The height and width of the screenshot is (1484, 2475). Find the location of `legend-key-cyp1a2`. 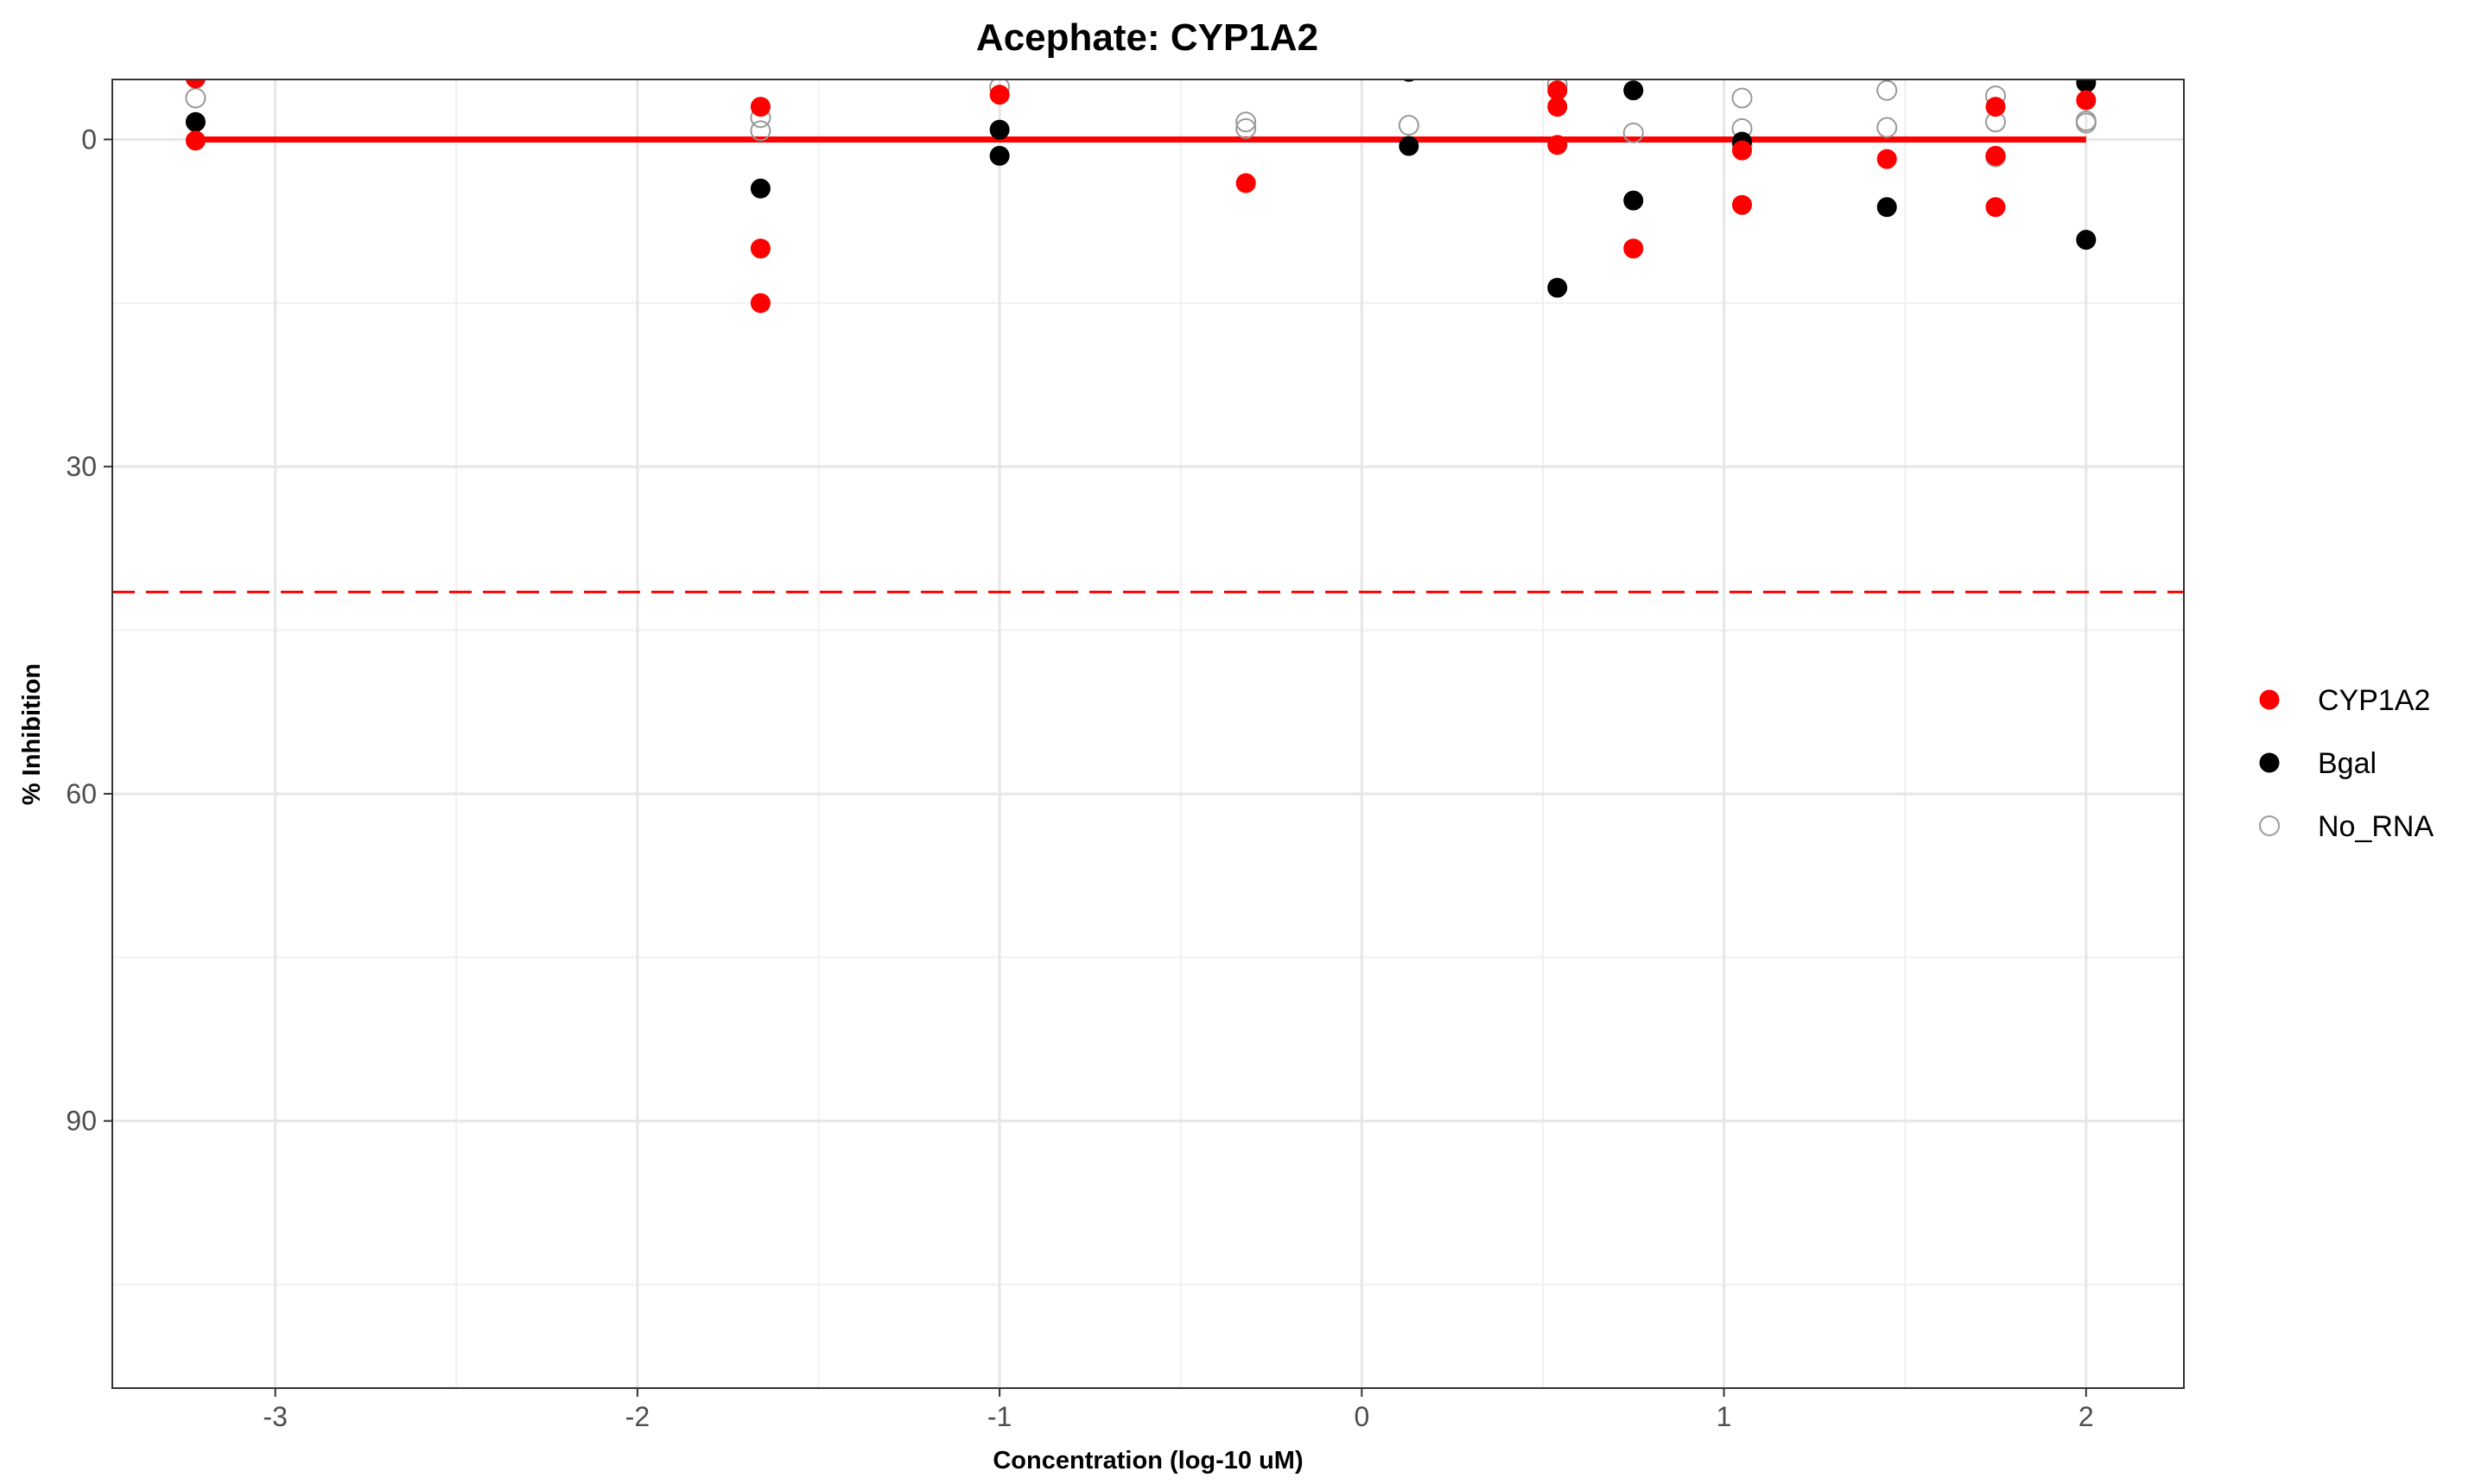

legend-key-cyp1a2 is located at coordinates (2269, 699).